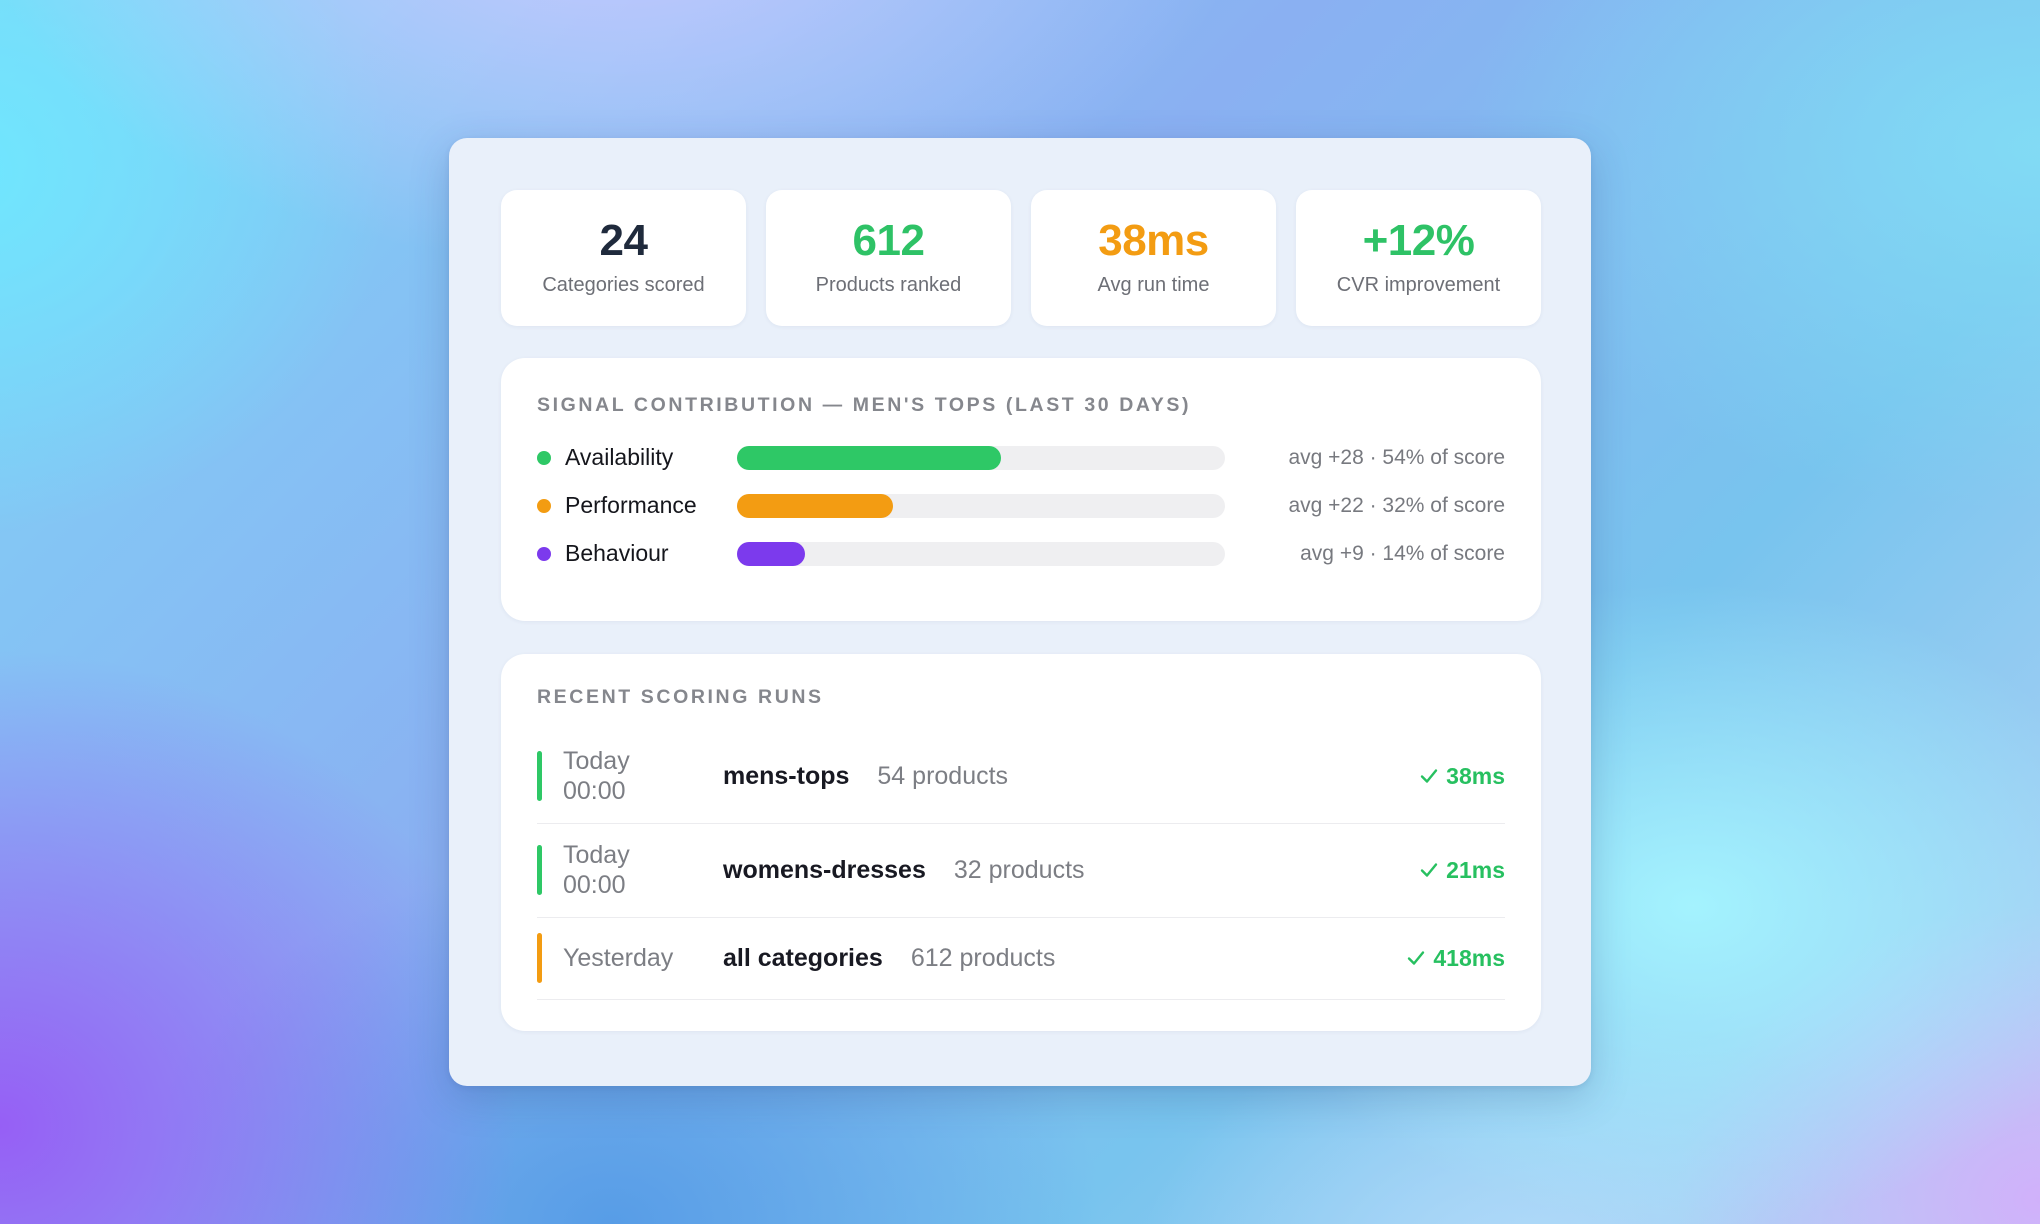  What do you see at coordinates (888, 285) in the screenshot?
I see `stat-label: Products ranked` at bounding box center [888, 285].